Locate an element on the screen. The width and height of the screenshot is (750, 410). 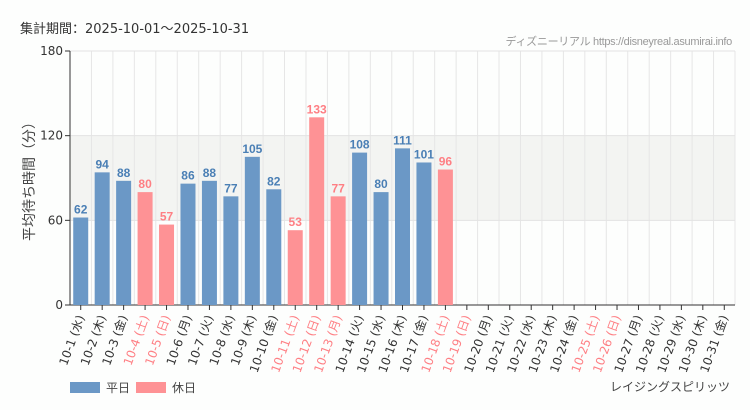
data-label: 57 is located at coordinates (167, 217).